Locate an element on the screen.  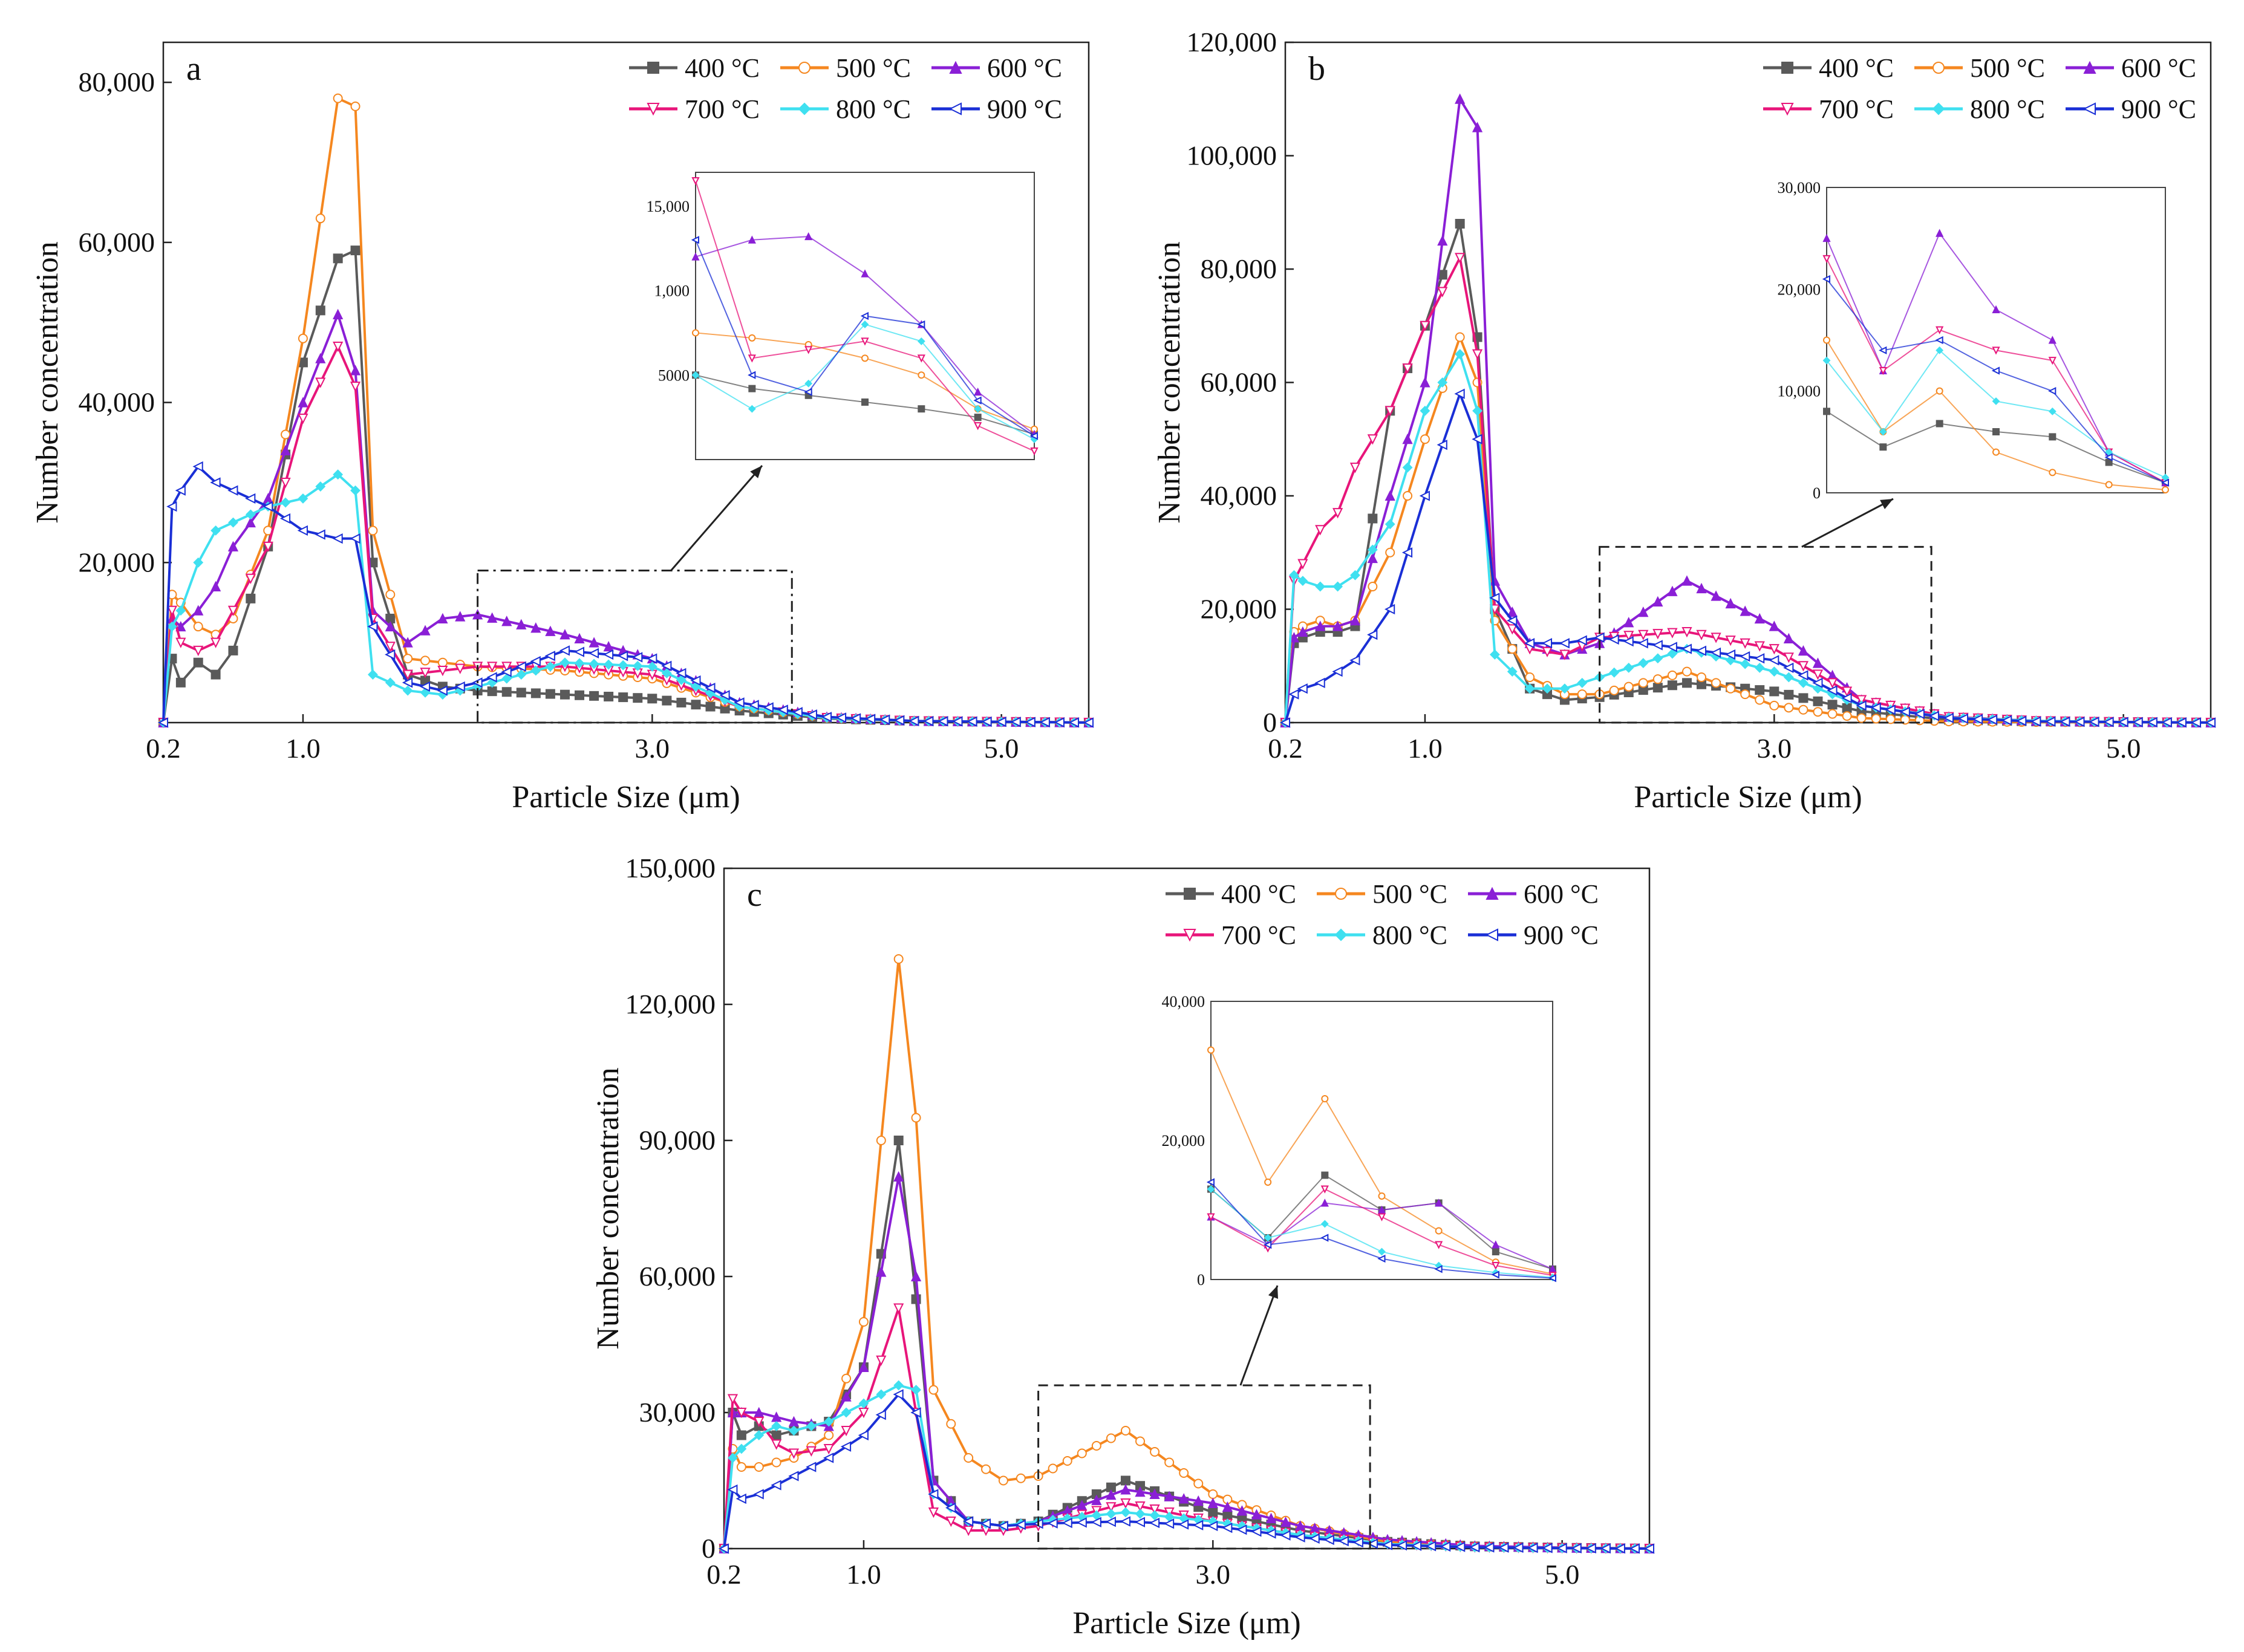
legend-label: 800 °C is located at coordinates (874, 109).